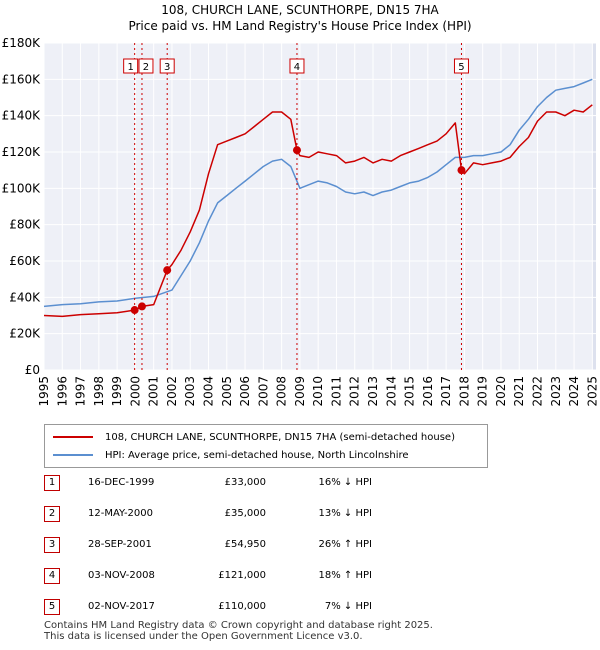 Image resolution: width=600 pixels, height=650 pixels. Describe the element at coordinates (428, 391) in the screenshot. I see `x-tick-label: 2016` at that location.